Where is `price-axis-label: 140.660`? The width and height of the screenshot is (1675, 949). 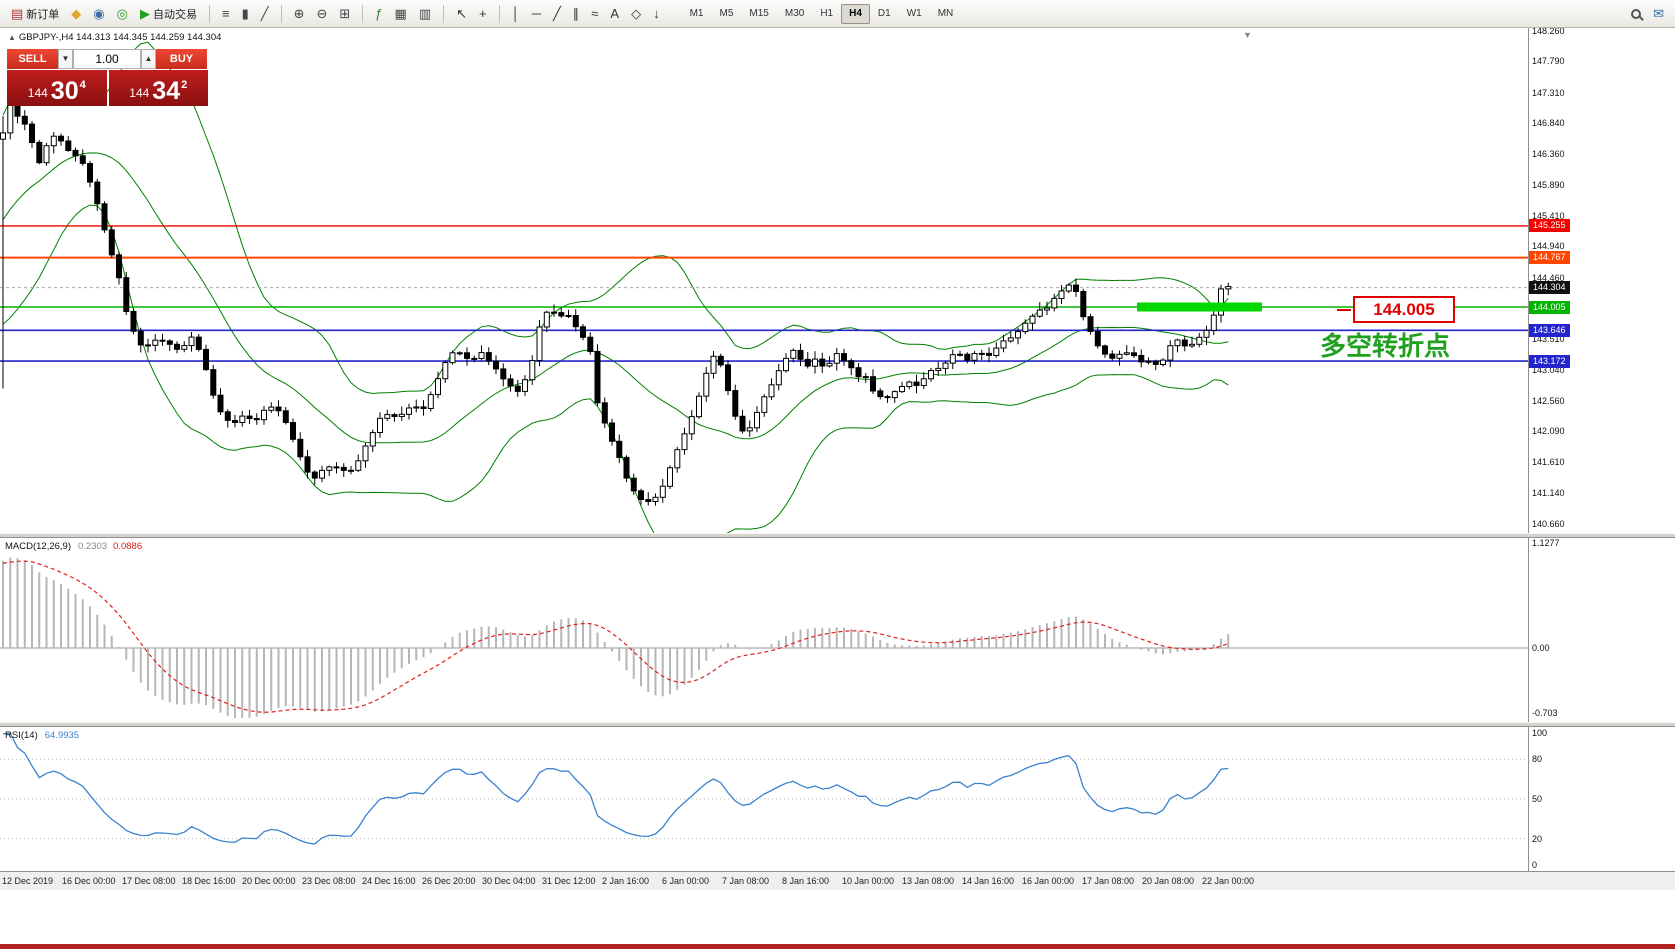
price-axis-label: 140.660 is located at coordinates (1548, 524).